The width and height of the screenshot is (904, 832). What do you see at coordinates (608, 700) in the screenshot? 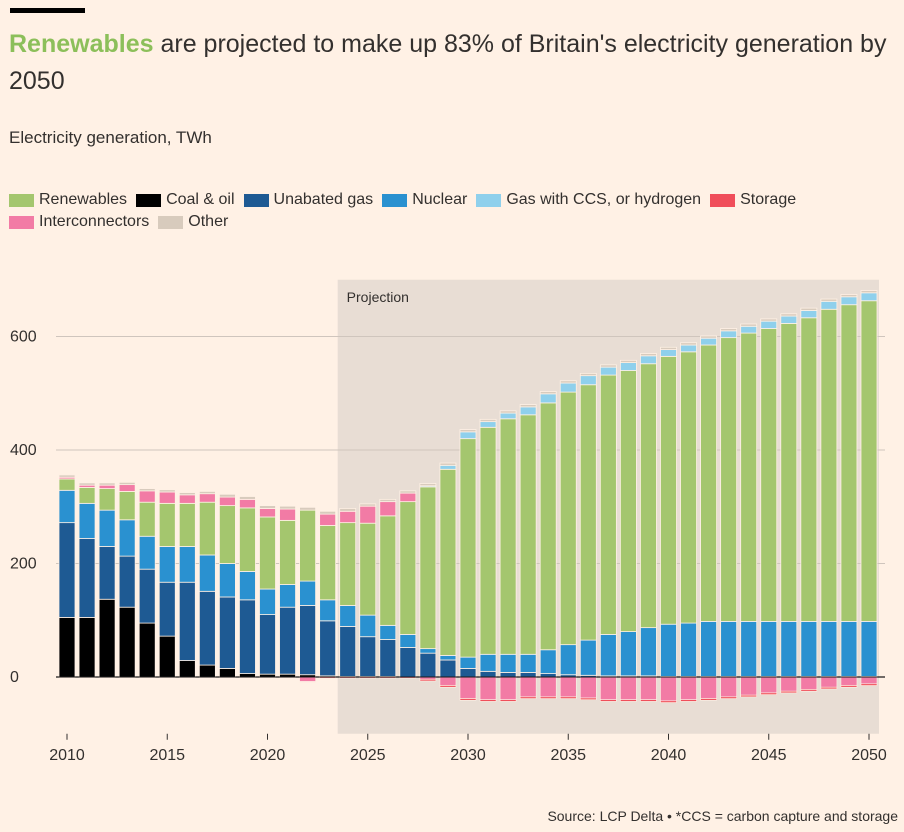
I see `bar-neg-storage-2037` at bounding box center [608, 700].